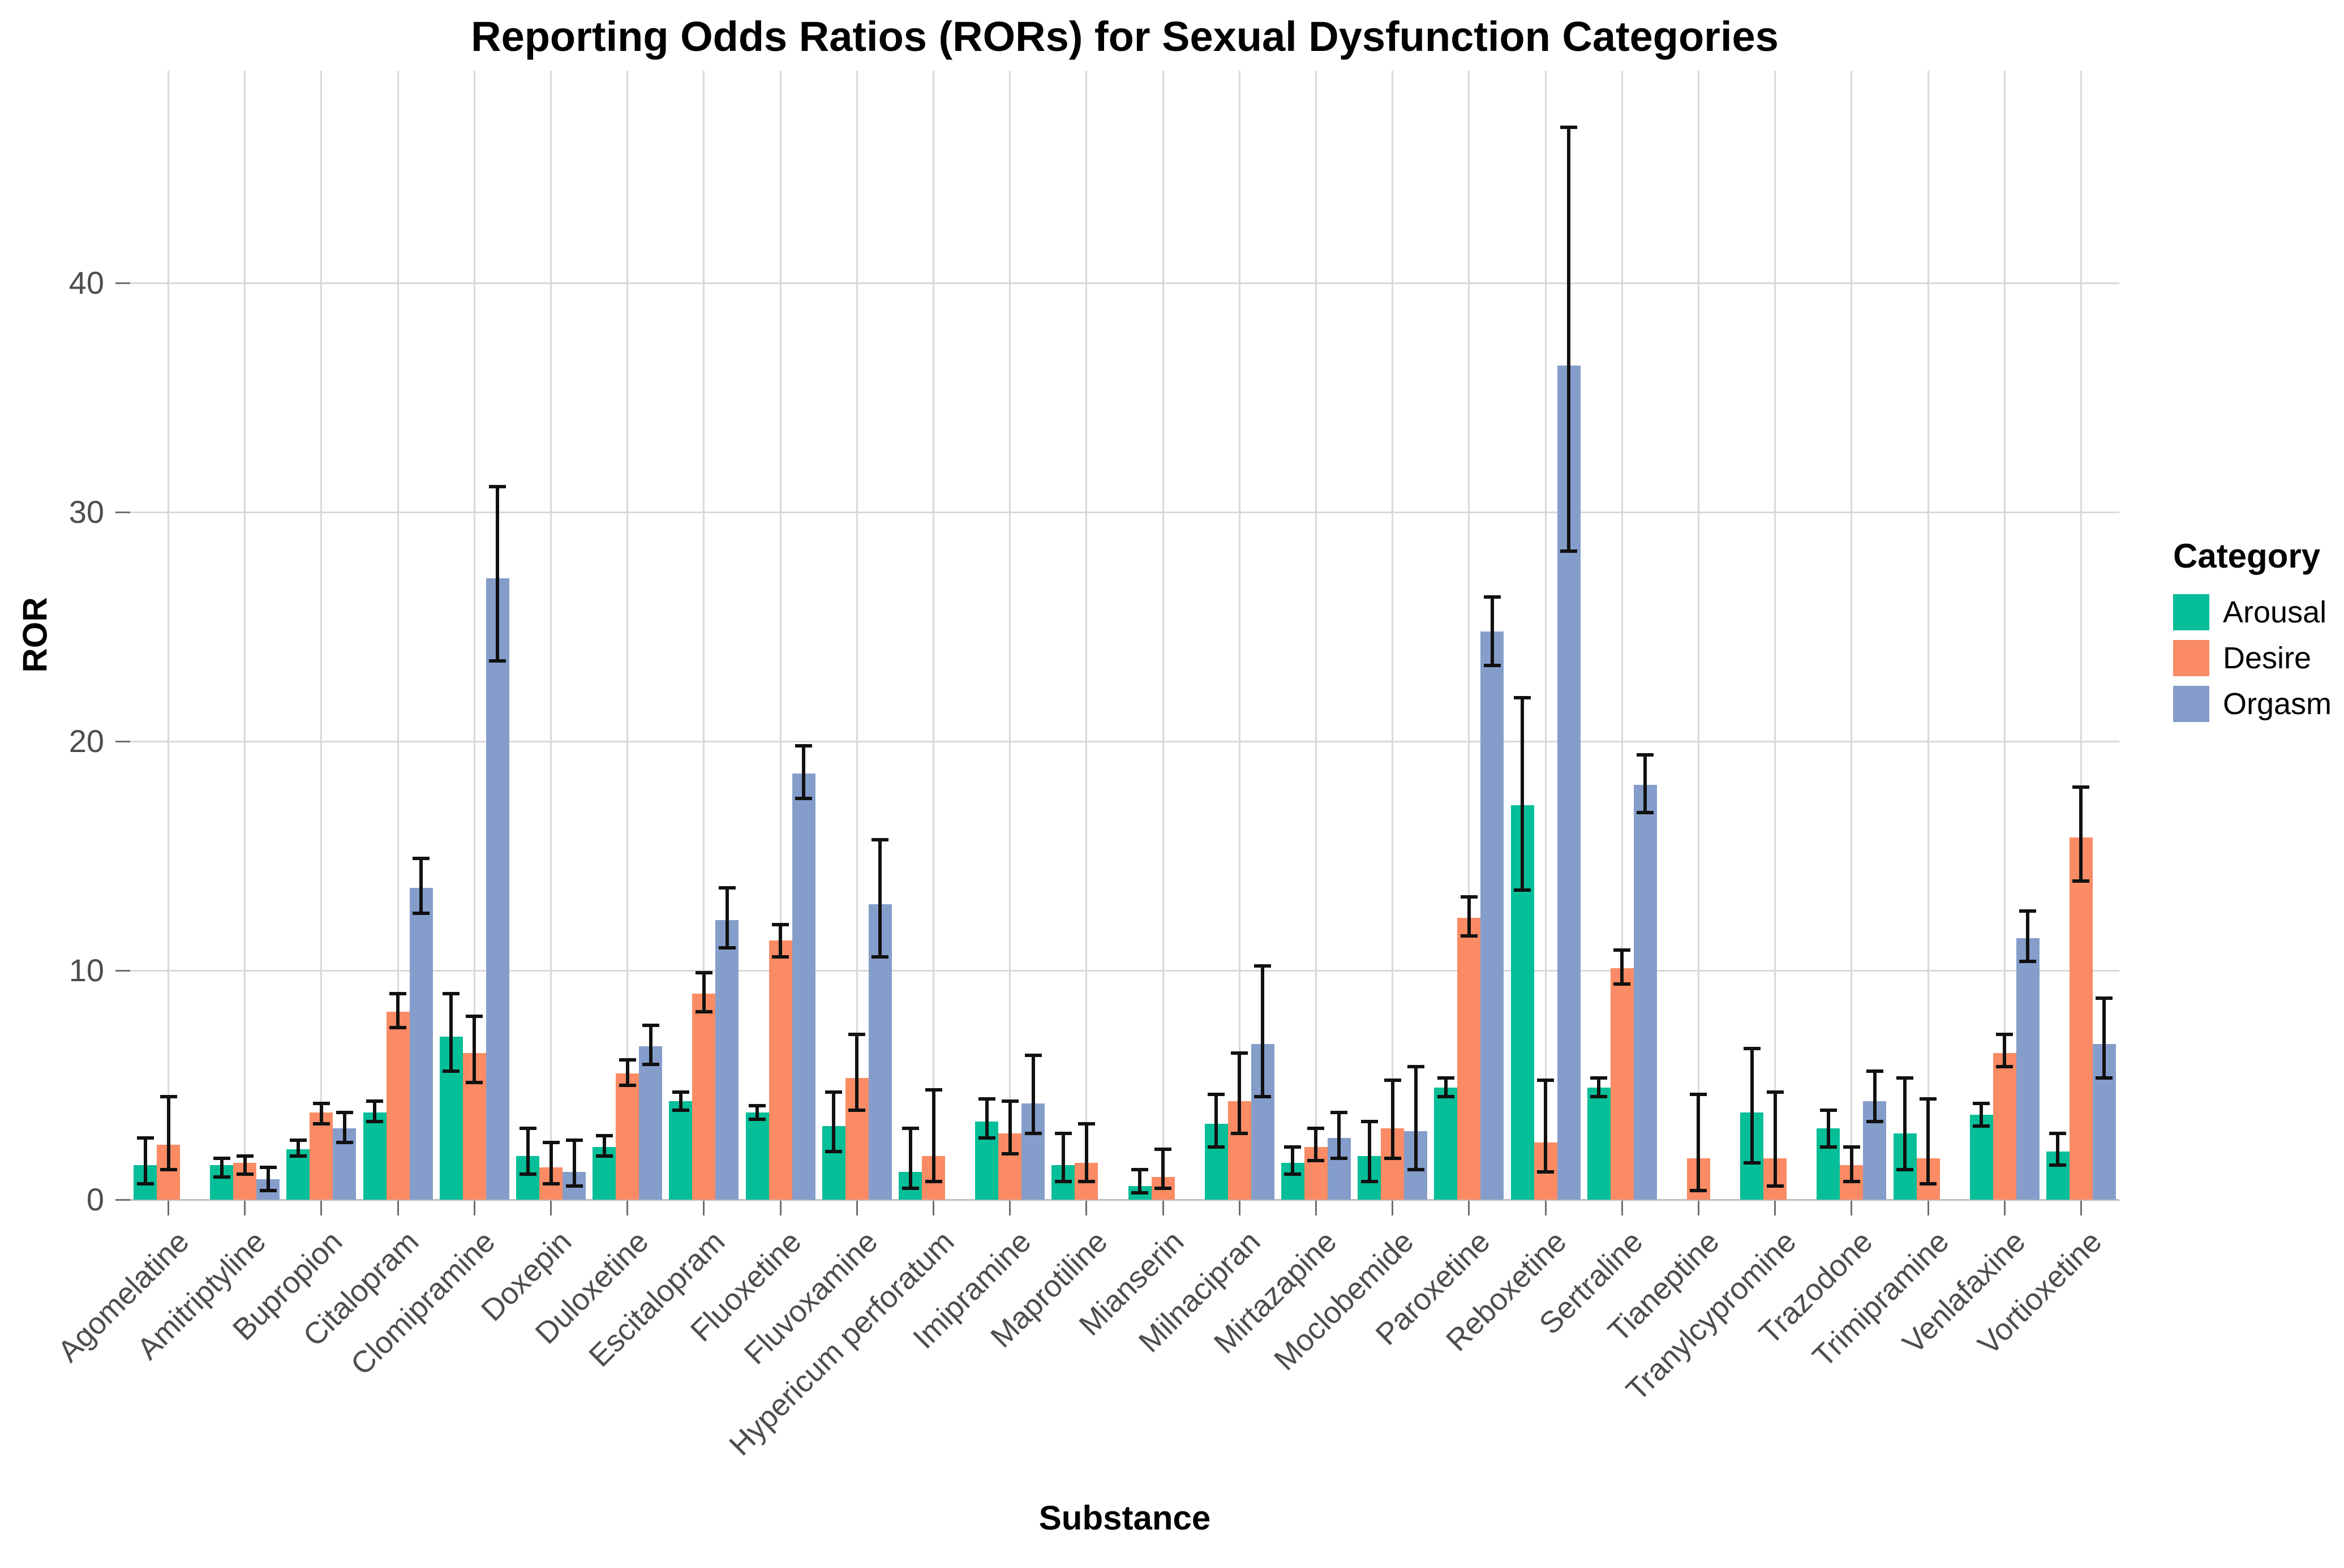 This screenshot has height=1568, width=2344. What do you see at coordinates (1622, 1084) in the screenshot?
I see `bar-sertraline-desire` at bounding box center [1622, 1084].